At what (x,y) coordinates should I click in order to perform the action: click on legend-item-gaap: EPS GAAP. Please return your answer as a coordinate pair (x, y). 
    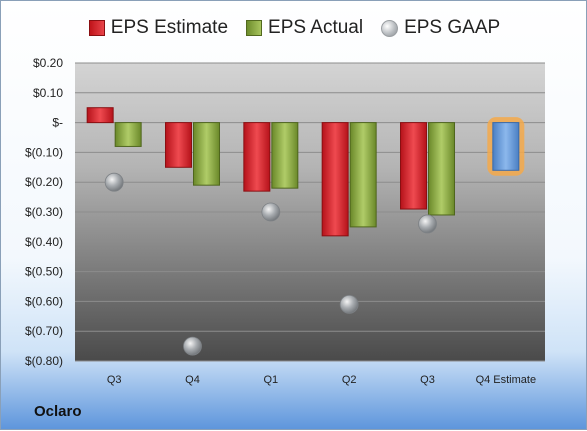
    Looking at the image, I should click on (440, 28).